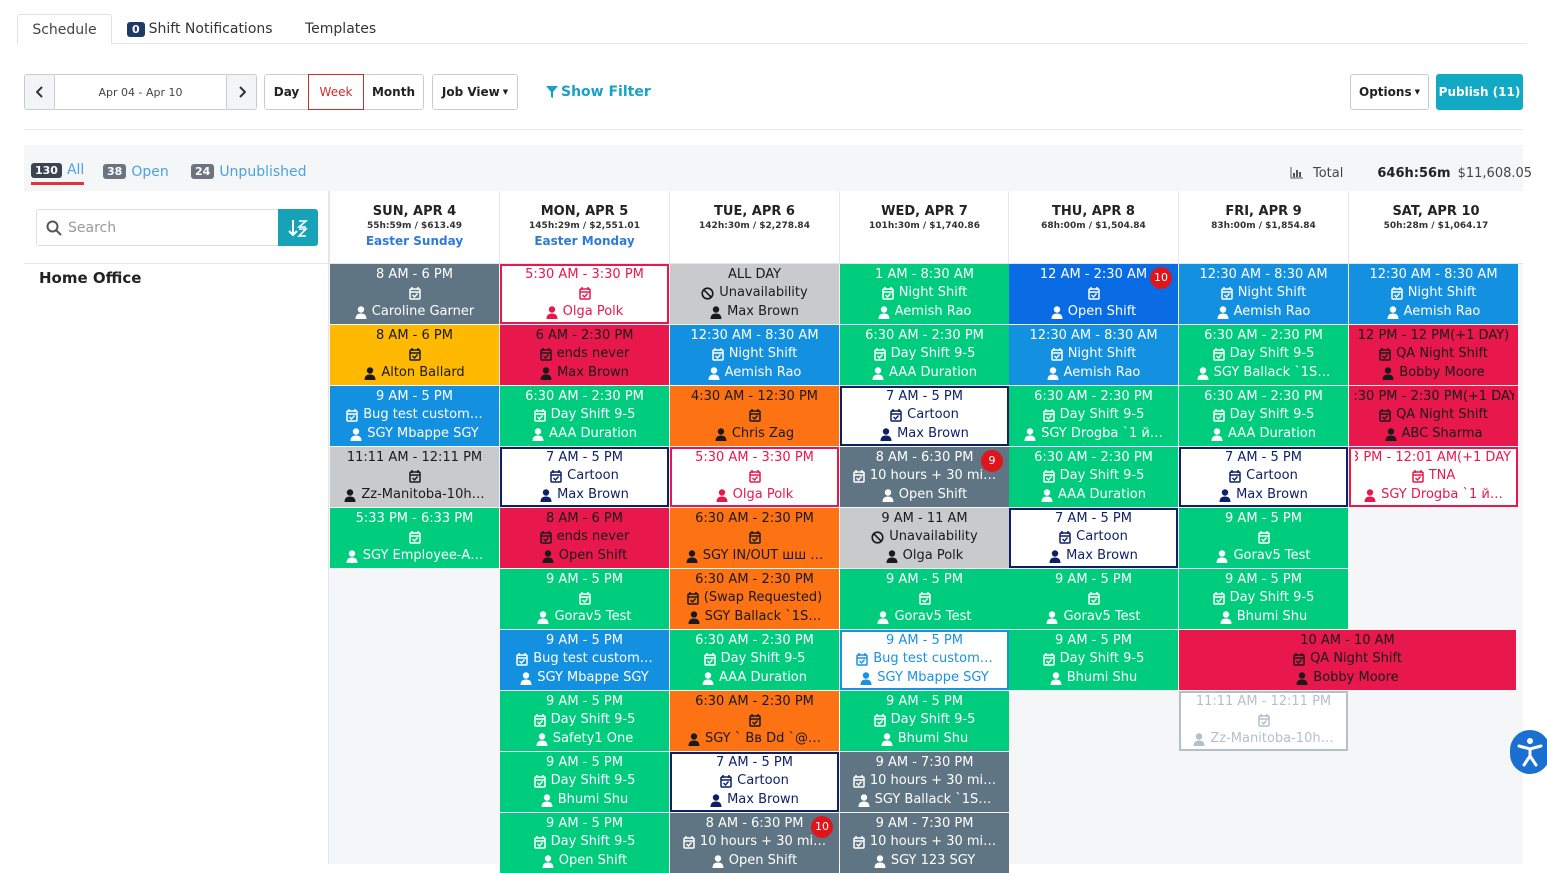  What do you see at coordinates (1433, 312) in the screenshot?
I see `shift-person: Aemish Rao` at bounding box center [1433, 312].